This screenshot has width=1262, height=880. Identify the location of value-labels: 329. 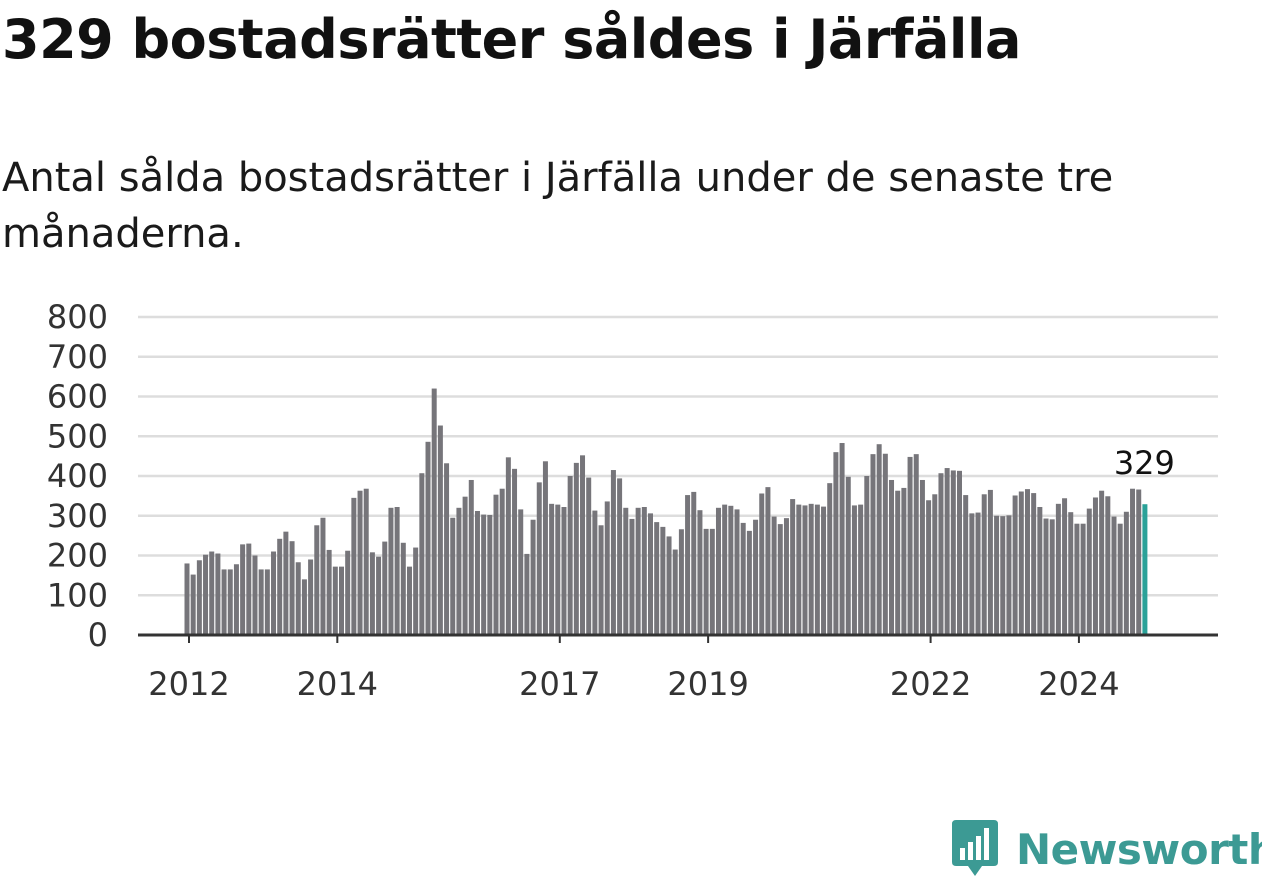
(1144, 463).